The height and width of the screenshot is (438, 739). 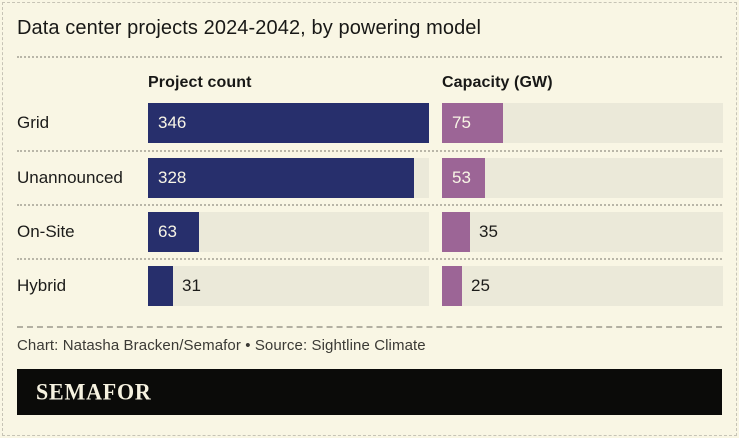 What do you see at coordinates (94, 391) in the screenshot?
I see `semafor-logo: SEMAFOR` at bounding box center [94, 391].